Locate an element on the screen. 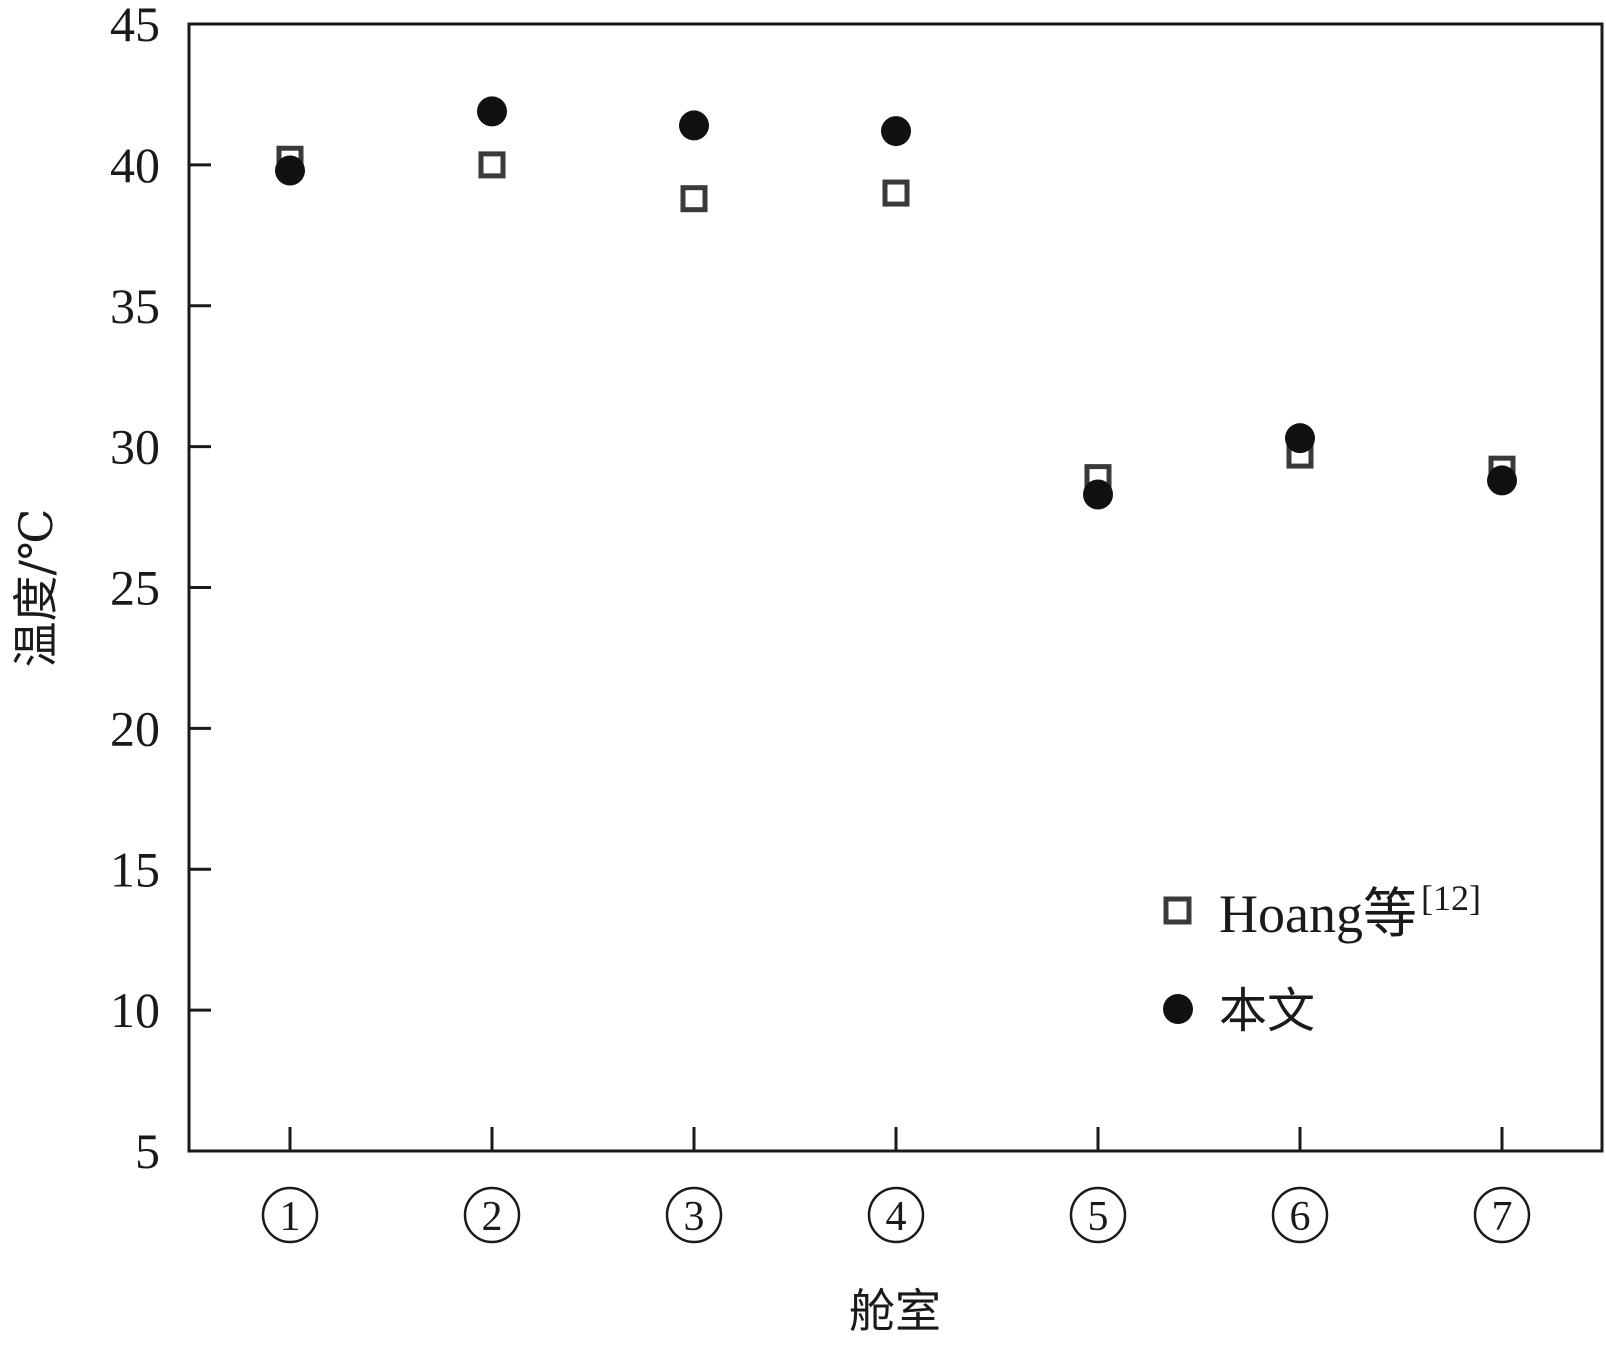  y-tick-label: 30 is located at coordinates (135, 447).